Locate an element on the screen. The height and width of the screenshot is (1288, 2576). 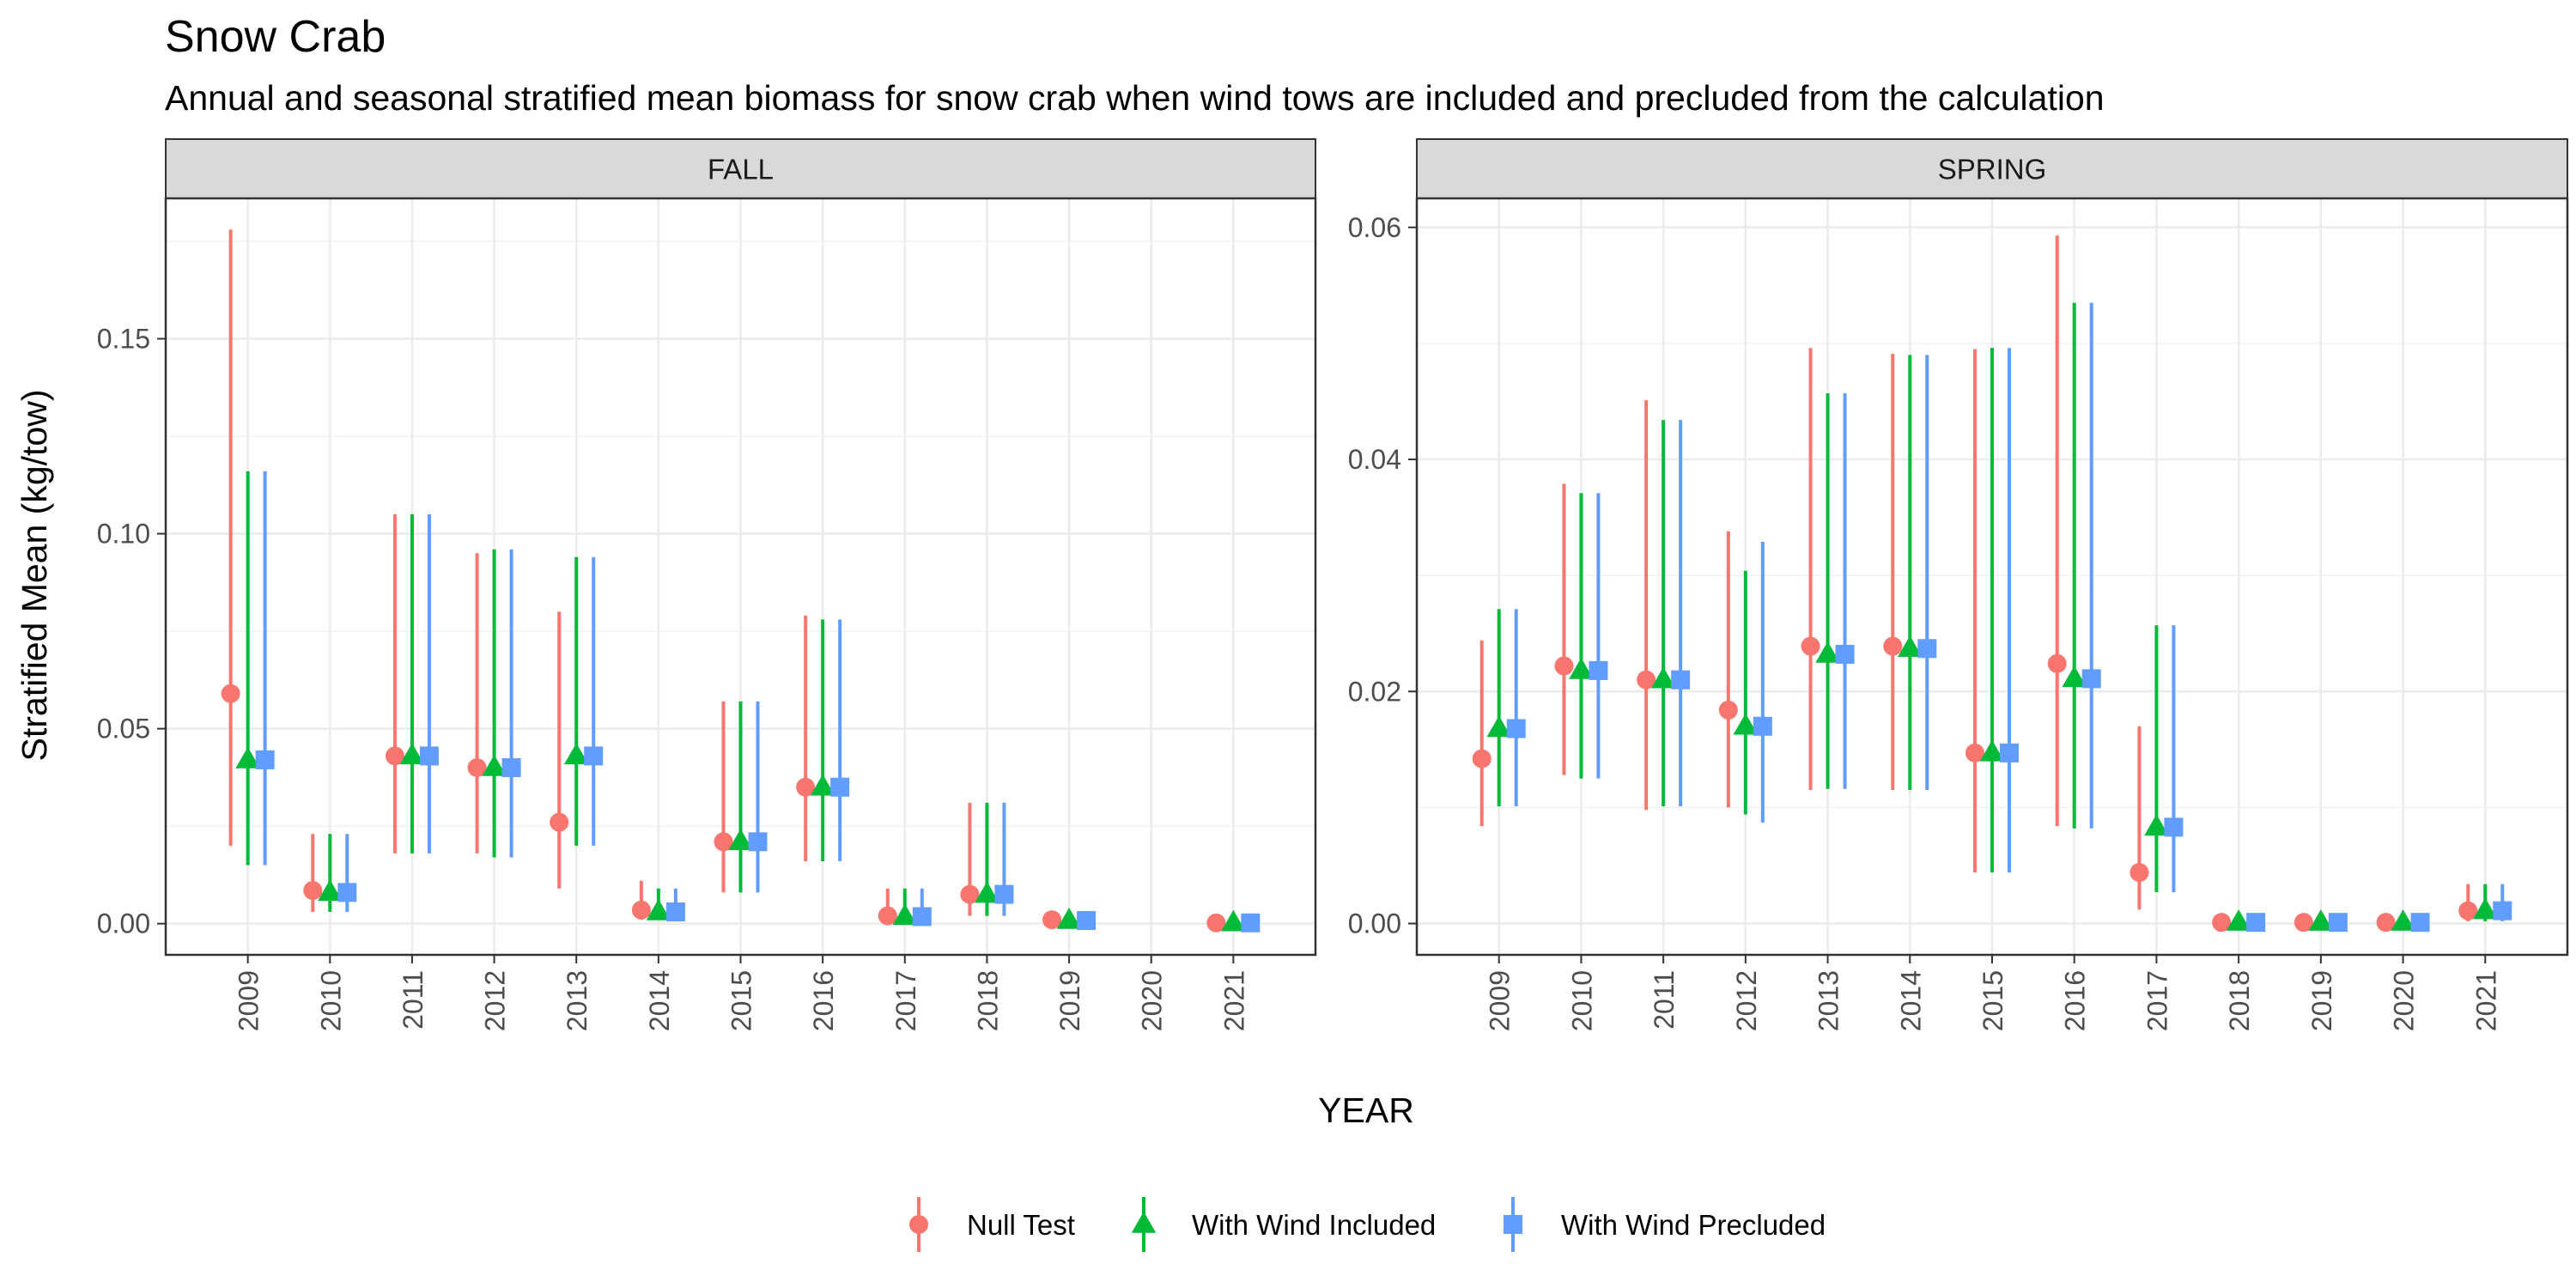
facet-strip-label: FALL is located at coordinates (741, 170).